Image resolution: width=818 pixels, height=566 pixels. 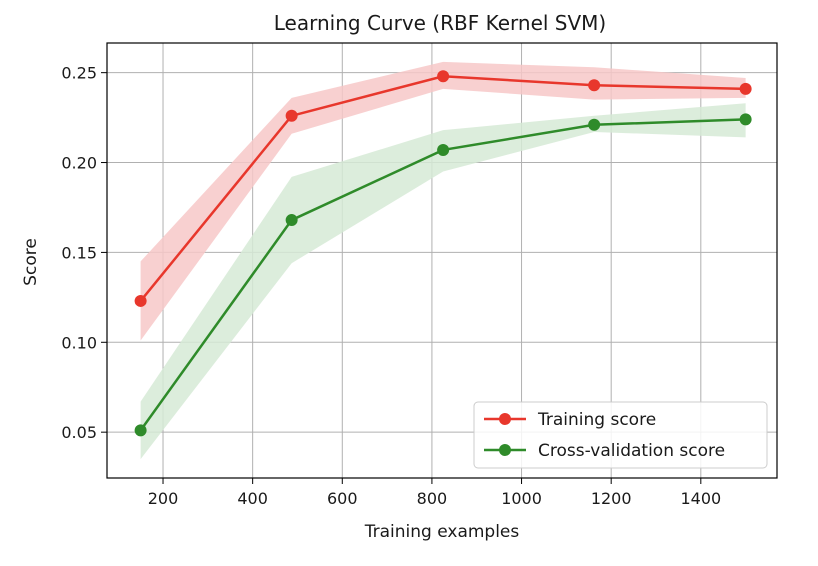 I want to click on x-tick-label: 400, so click(x=252, y=498).